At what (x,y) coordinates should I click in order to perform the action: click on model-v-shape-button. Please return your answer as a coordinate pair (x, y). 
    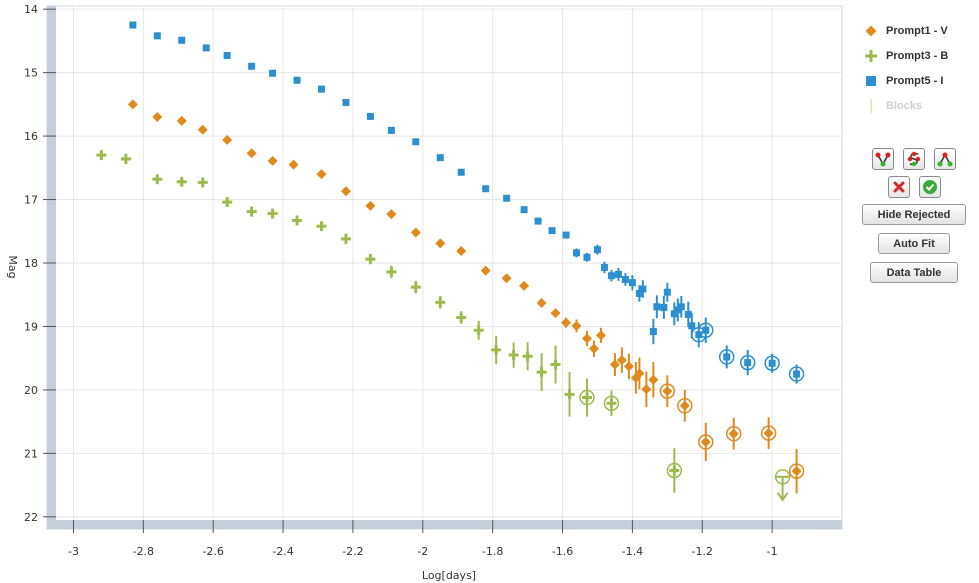
    Looking at the image, I should click on (883, 159).